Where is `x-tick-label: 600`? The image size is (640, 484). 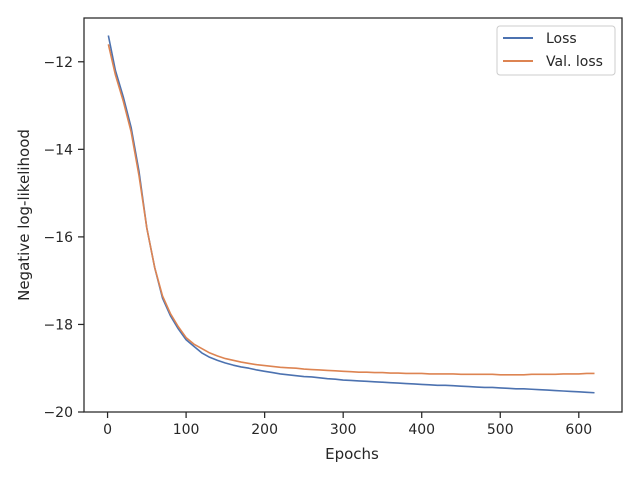 x-tick-label: 600 is located at coordinates (578, 430).